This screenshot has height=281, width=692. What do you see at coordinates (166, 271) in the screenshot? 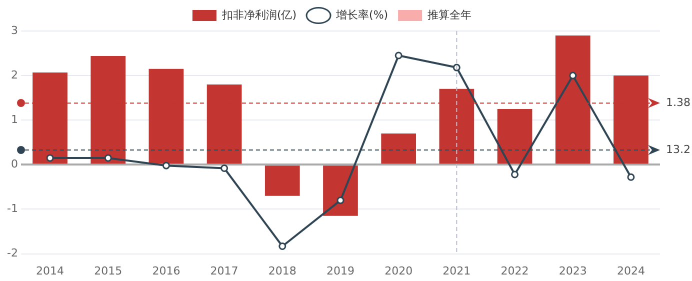
I see `x-tick-label: 2016` at bounding box center [166, 271].